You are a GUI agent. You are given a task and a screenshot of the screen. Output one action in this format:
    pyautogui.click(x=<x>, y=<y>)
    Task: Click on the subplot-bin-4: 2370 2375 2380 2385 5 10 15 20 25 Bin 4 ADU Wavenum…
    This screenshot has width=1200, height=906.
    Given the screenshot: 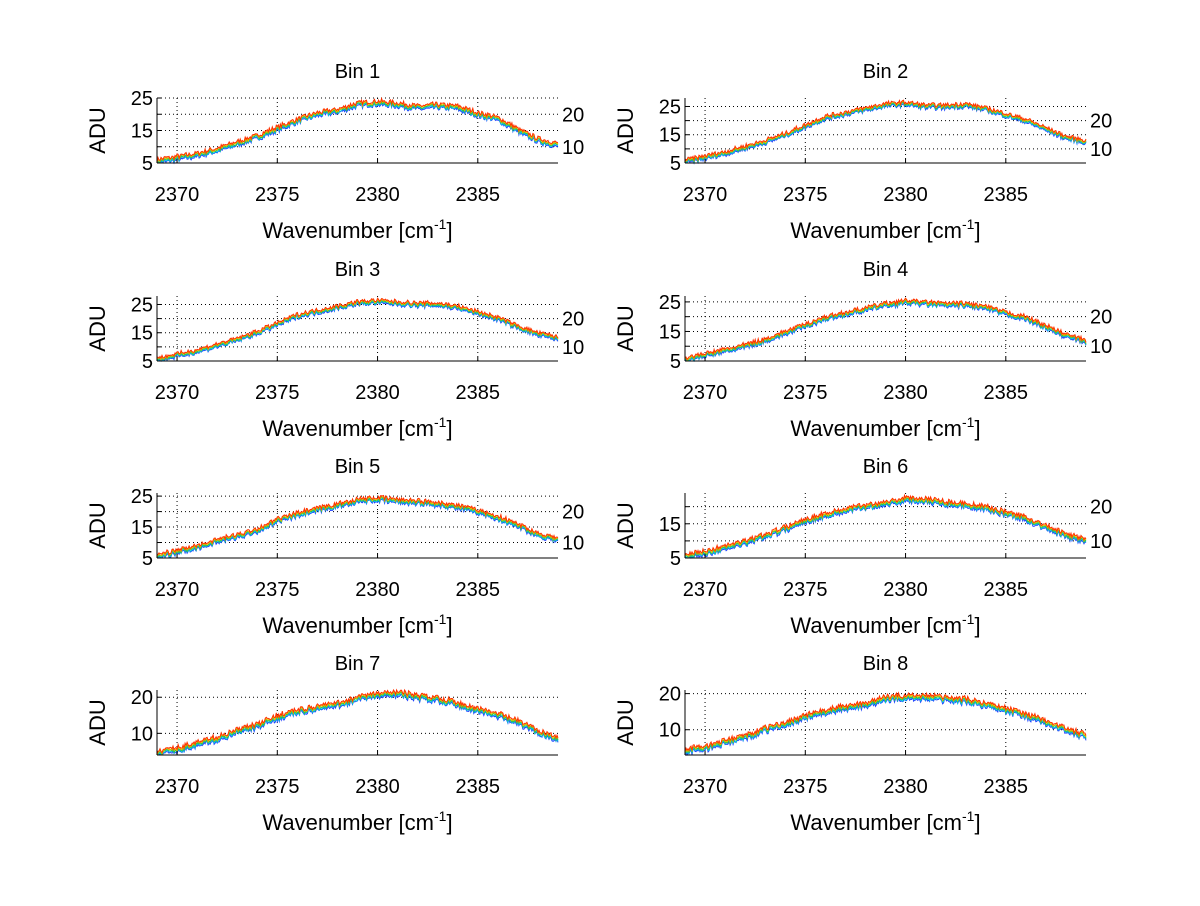 What is the action you would take?
    pyautogui.click(x=862, y=350)
    